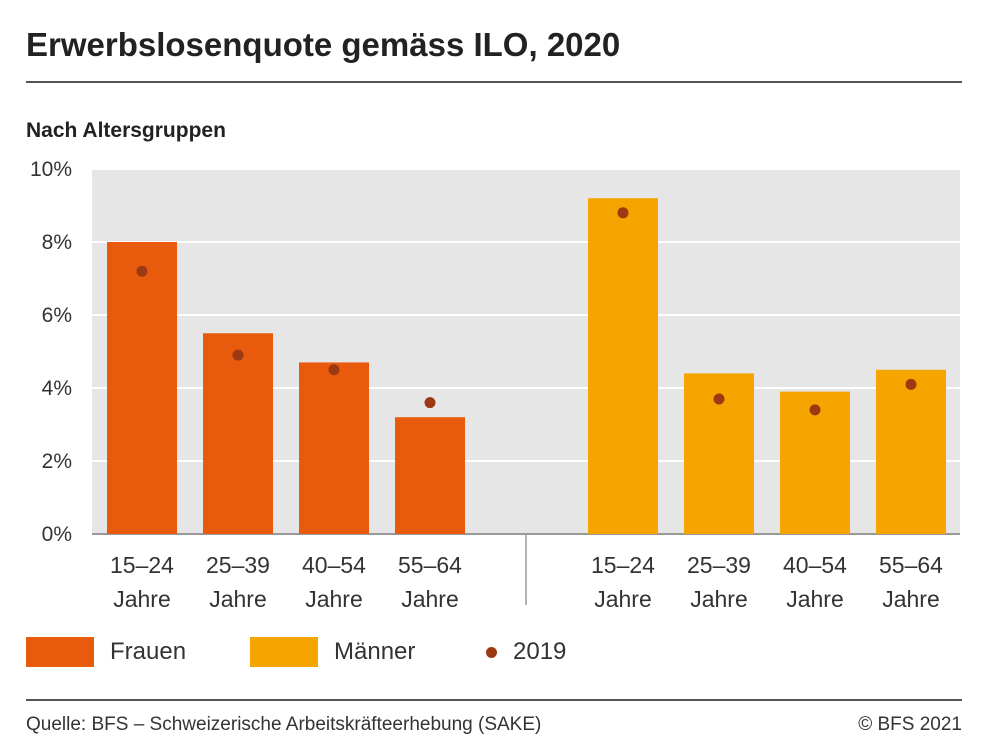 The width and height of the screenshot is (994, 746). Describe the element at coordinates (51, 169) in the screenshot. I see `y-tick-label: 10%` at that location.